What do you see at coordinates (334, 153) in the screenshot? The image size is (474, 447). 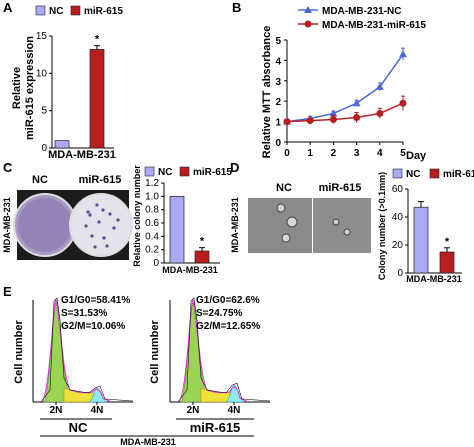 I see `x-tick-label: 2` at bounding box center [334, 153].